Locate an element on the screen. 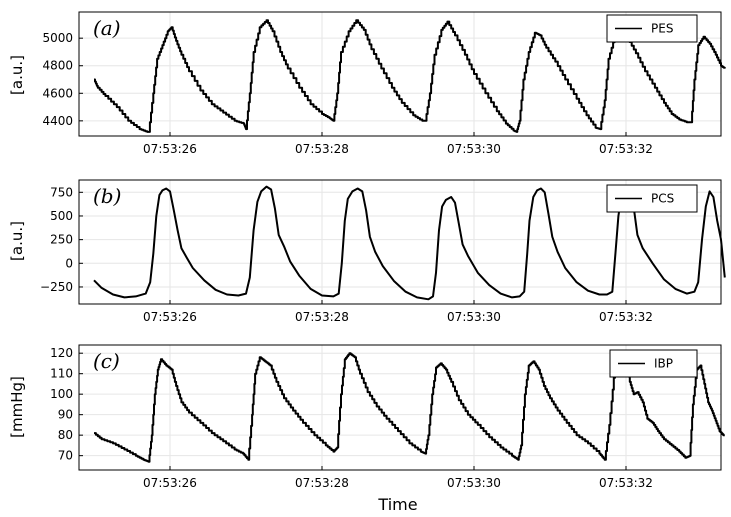 Image resolution: width=731 pixels, height=517 pixels. y-tick-label: 70 is located at coordinates (65, 456).